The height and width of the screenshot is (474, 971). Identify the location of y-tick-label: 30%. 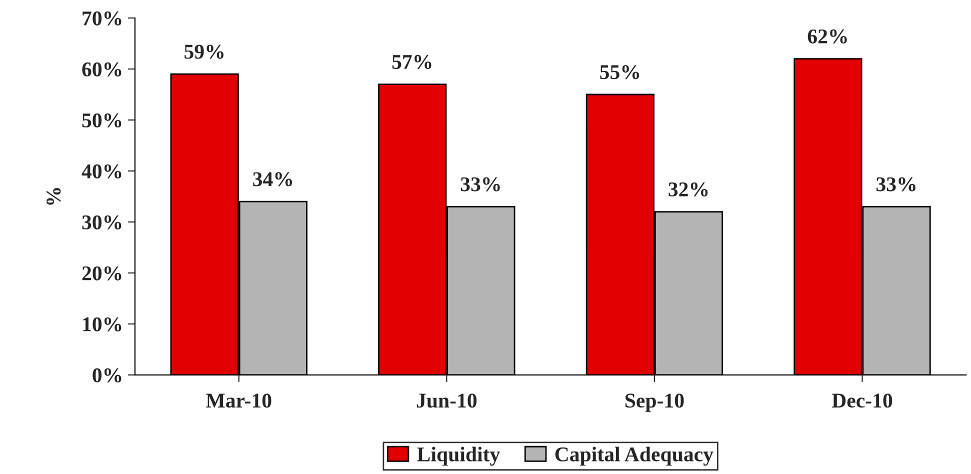
(102, 222).